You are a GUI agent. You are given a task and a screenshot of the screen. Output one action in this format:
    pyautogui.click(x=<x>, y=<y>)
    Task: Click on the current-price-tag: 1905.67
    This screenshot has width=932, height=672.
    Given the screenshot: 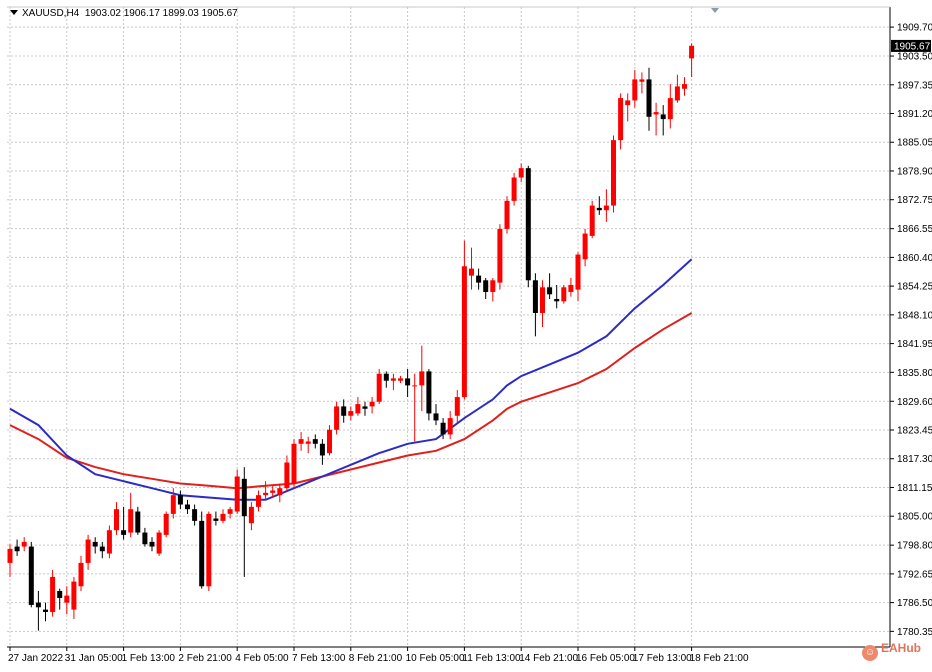 What is the action you would take?
    pyautogui.click(x=911, y=45)
    